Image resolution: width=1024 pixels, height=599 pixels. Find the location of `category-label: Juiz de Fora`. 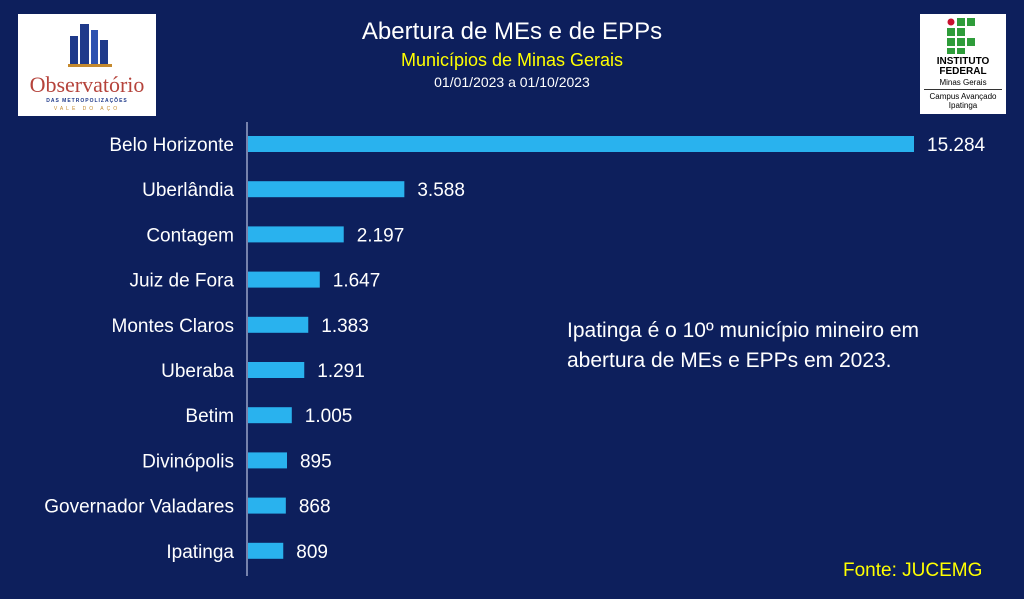

category-label: Juiz de Fora is located at coordinates (181, 281).